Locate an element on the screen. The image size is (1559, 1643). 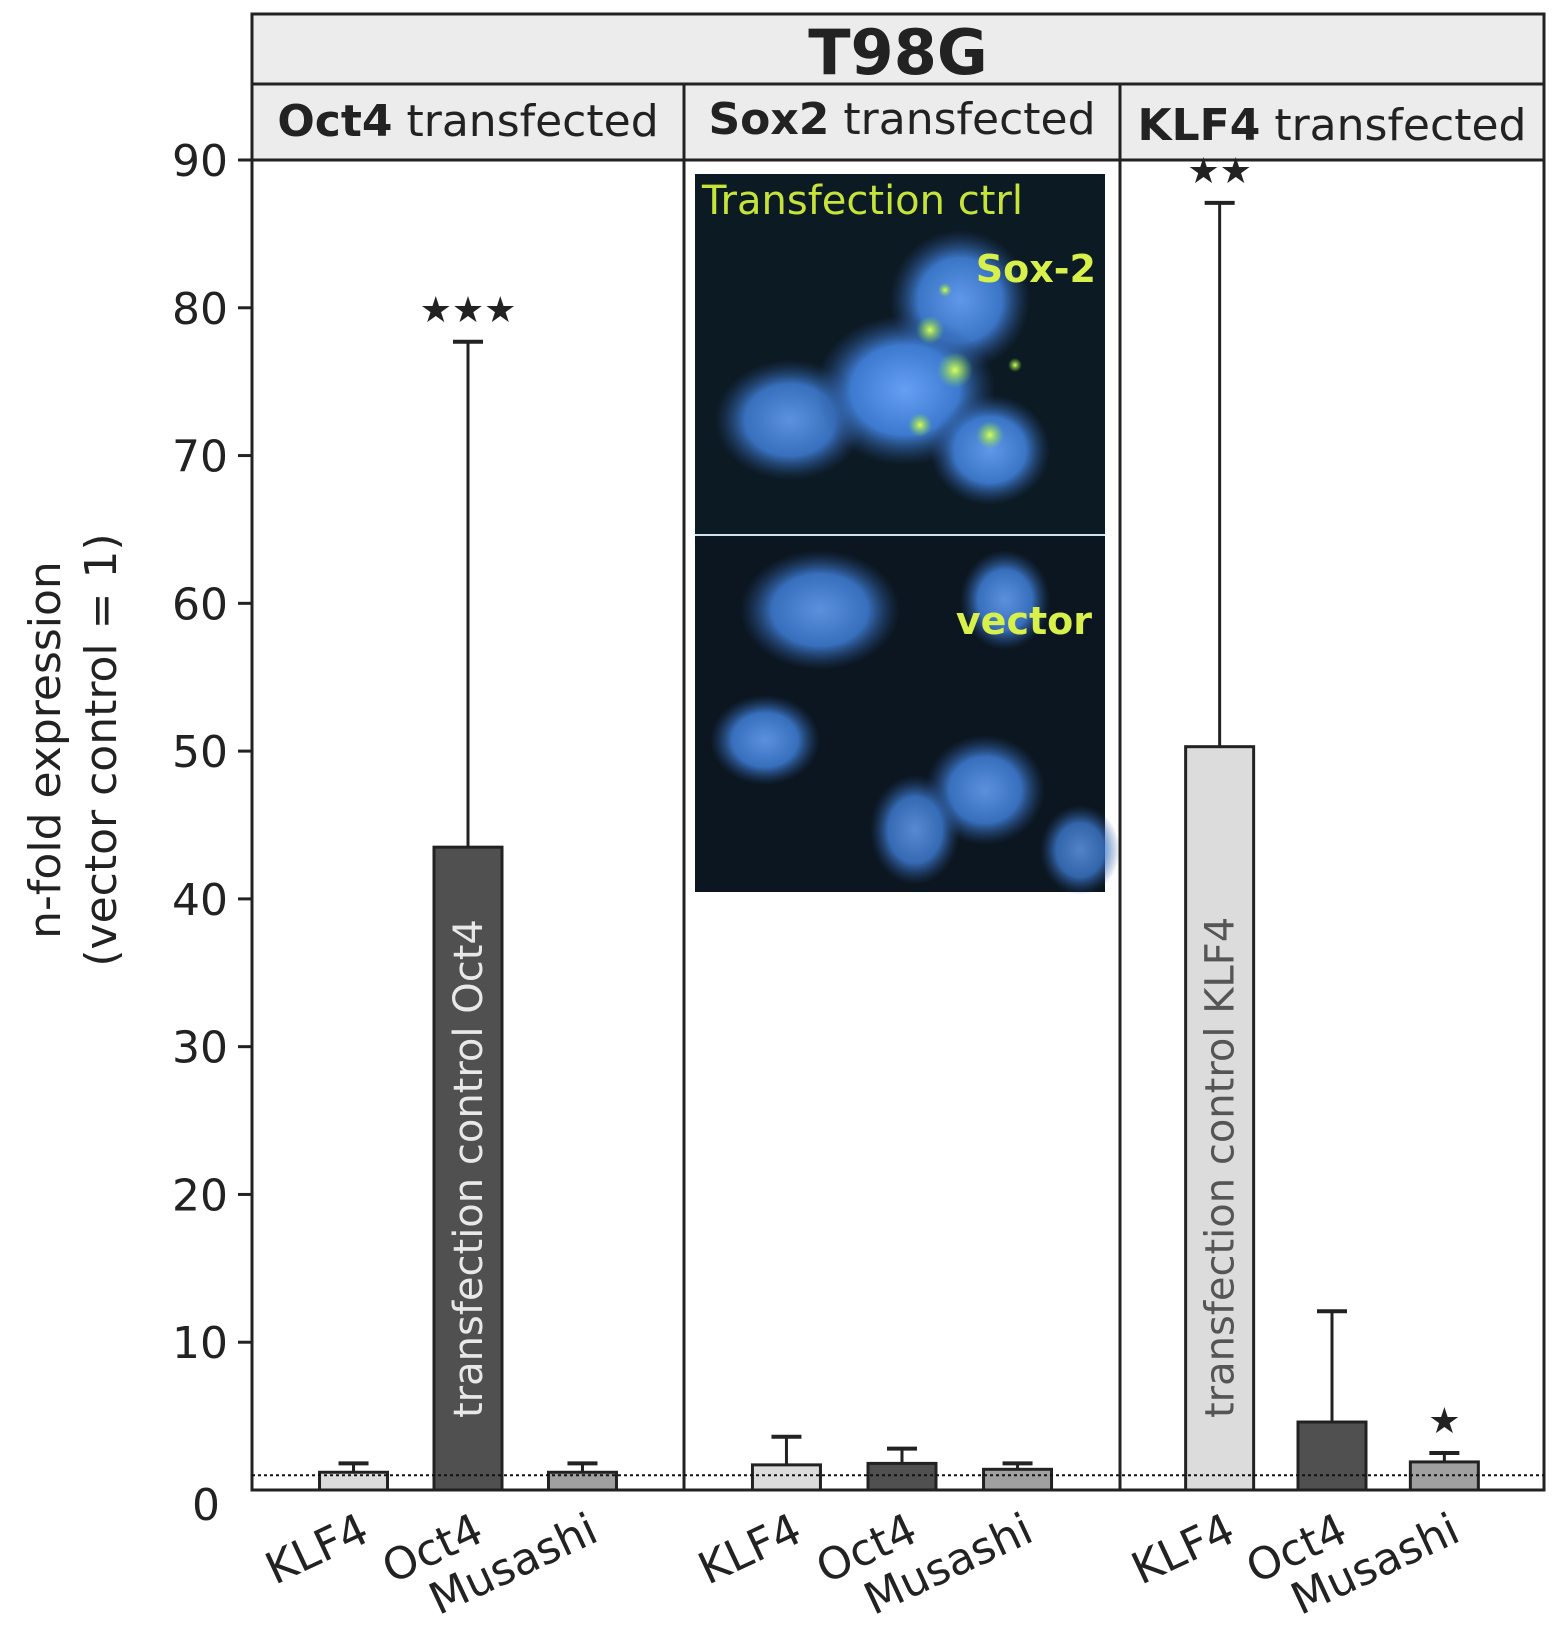
panel-header-2-rest: transfected is located at coordinates (962, 119).